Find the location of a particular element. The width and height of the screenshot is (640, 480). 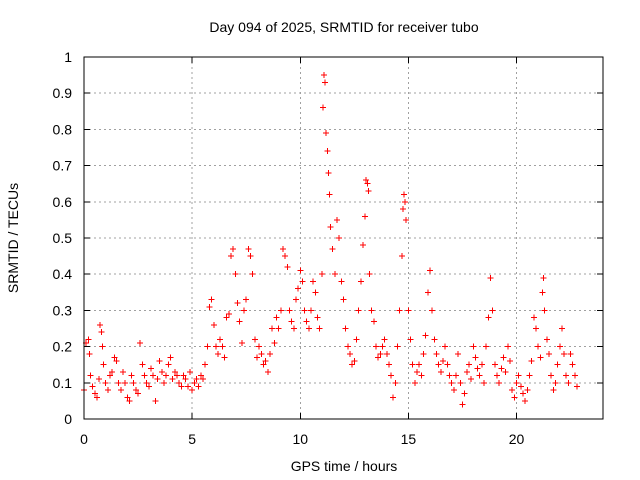

y-tick-label-1: 0.1 is located at coordinates (63, 383).